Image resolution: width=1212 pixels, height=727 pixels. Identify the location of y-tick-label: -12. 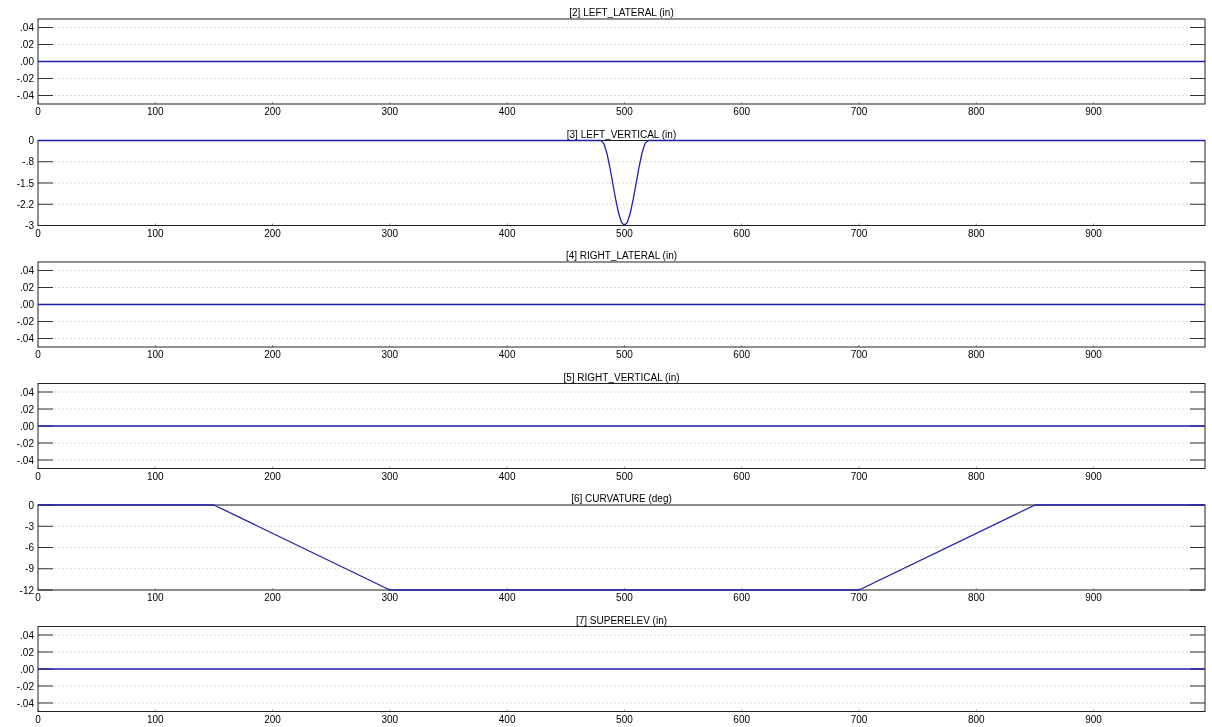
(27, 590).